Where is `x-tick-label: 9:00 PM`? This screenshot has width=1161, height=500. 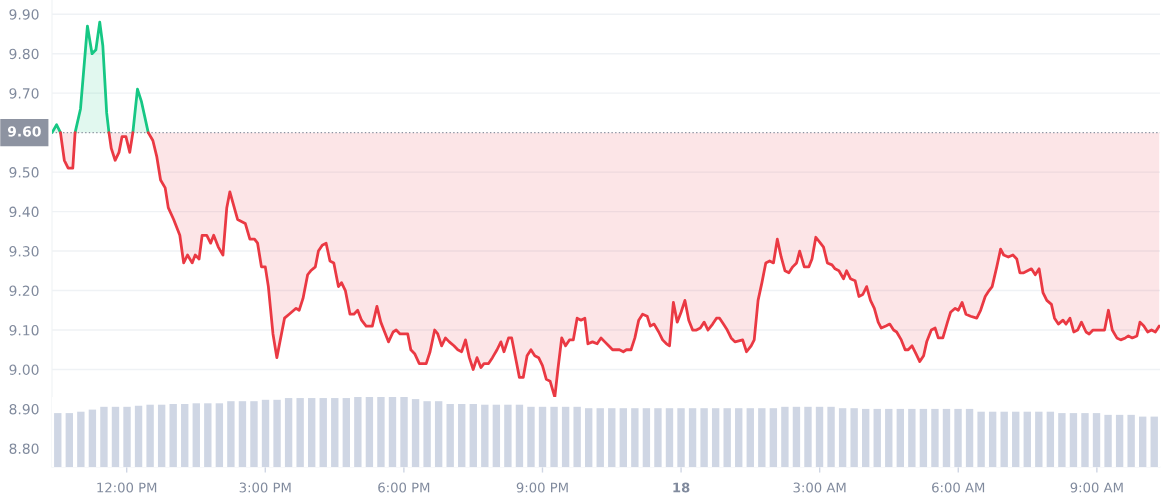
x-tick-label: 9:00 PM is located at coordinates (542, 487).